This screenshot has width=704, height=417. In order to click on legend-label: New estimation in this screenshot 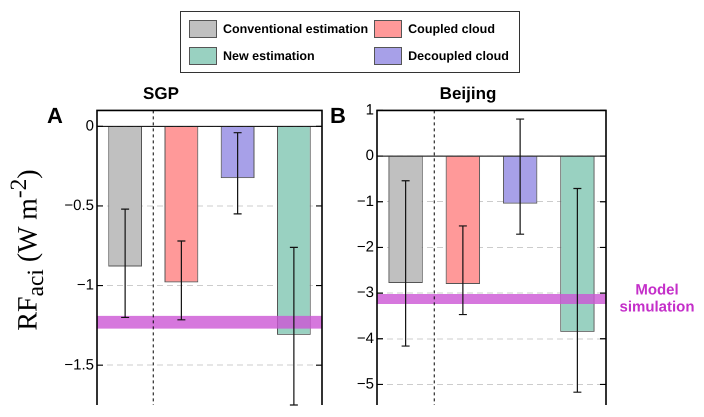, I will do `click(269, 55)`.